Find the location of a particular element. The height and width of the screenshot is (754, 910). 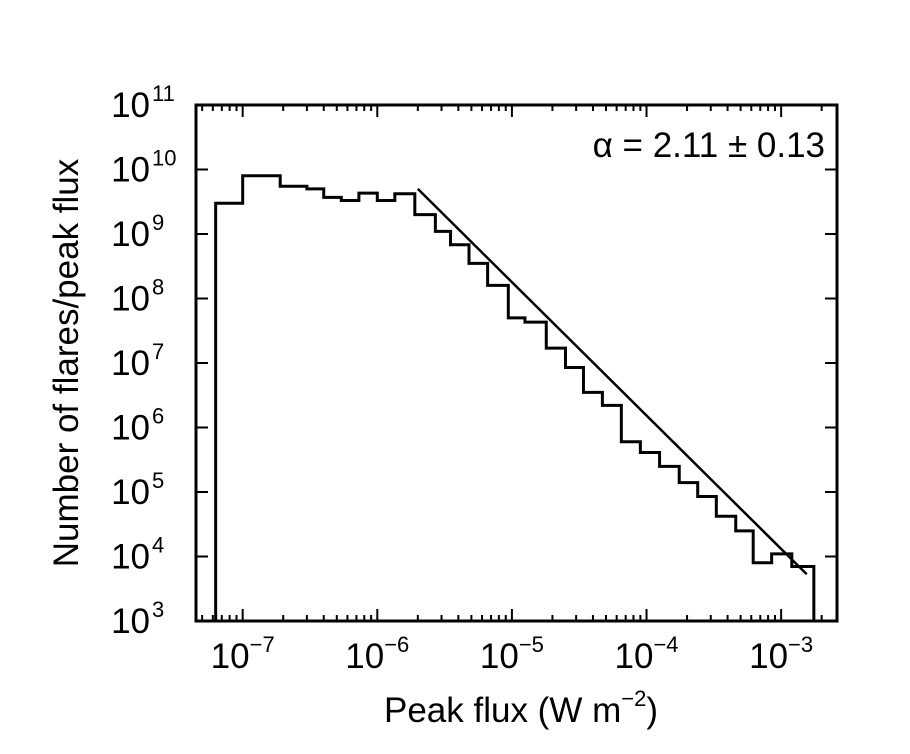

x-tick-label: 10⁻⁶ is located at coordinates (377, 654).